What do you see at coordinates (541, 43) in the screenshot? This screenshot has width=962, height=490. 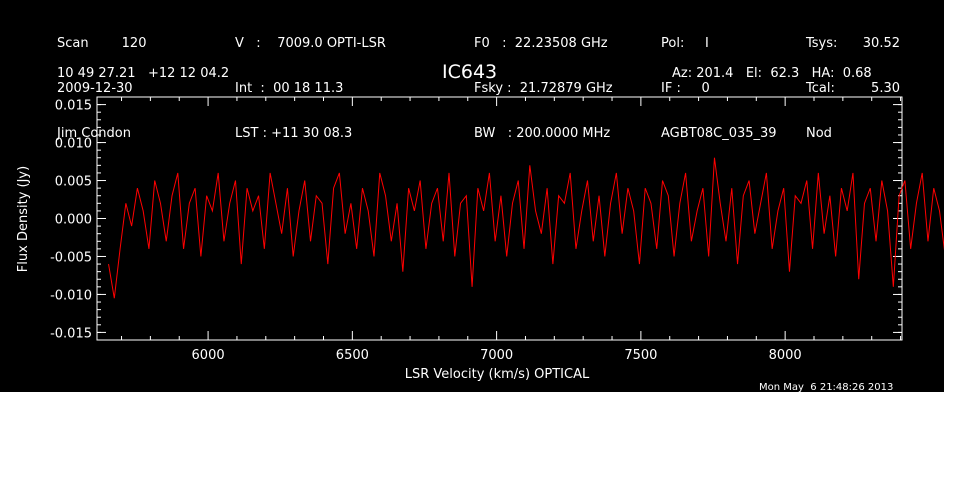 I see `rest-frequency: F0 : 22.23508 GHz` at bounding box center [541, 43].